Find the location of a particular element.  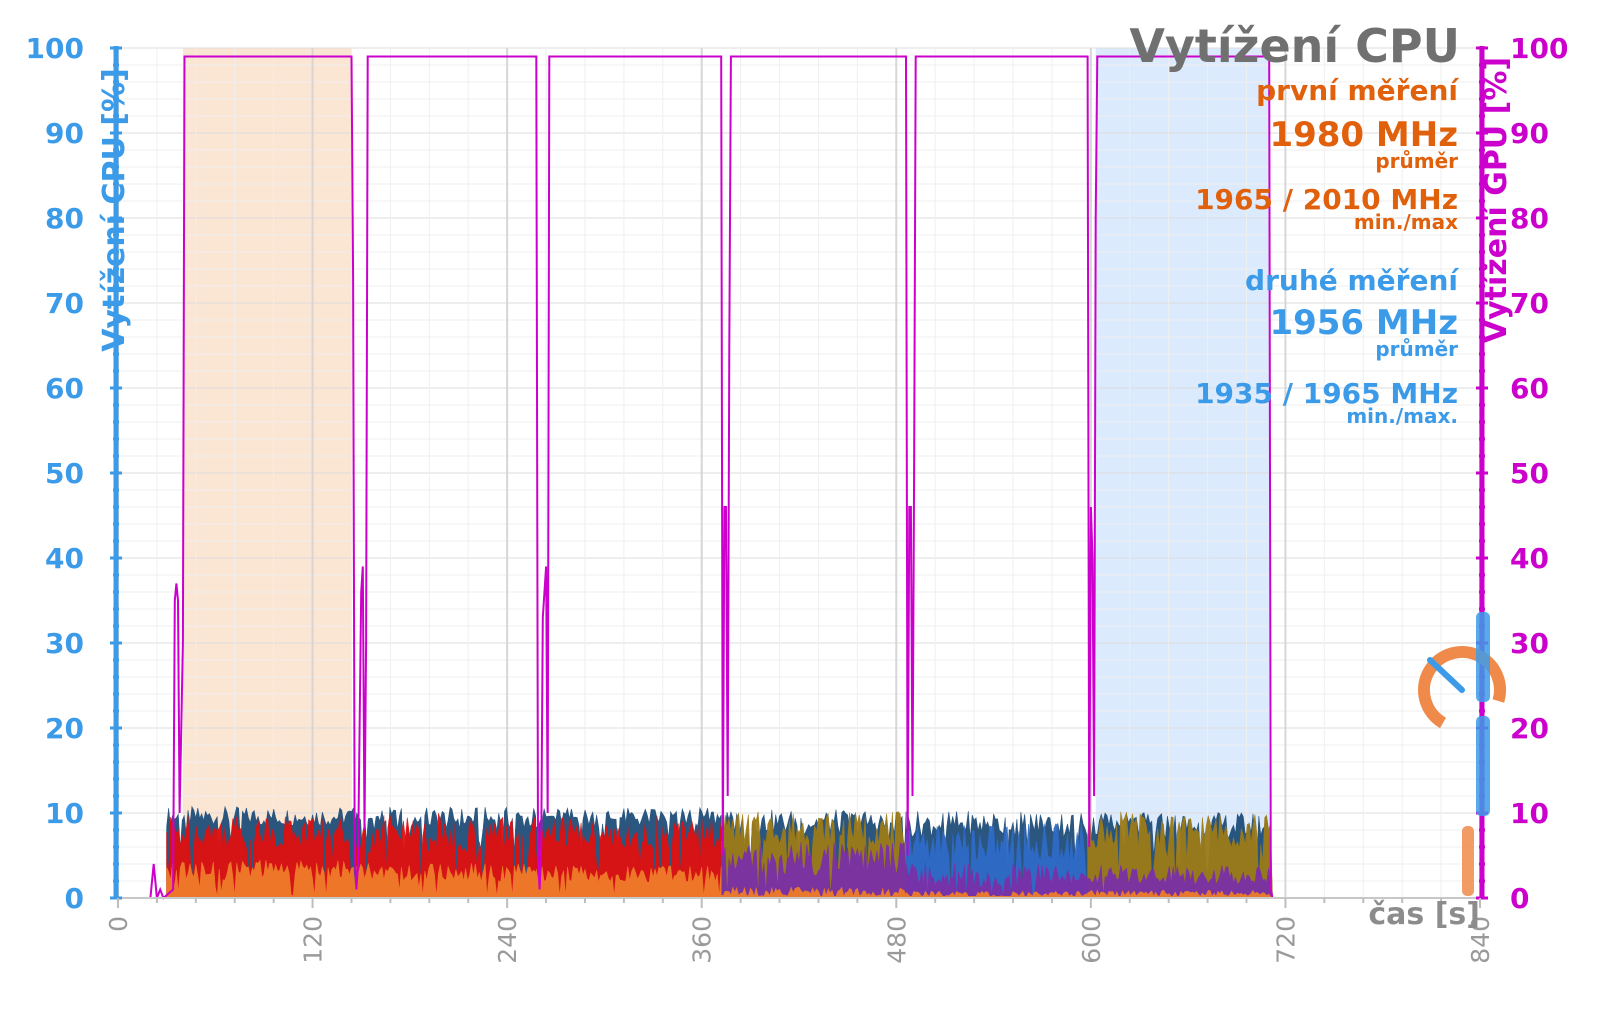

right-tick-label-10: 10 is located at coordinates (1529, 813).